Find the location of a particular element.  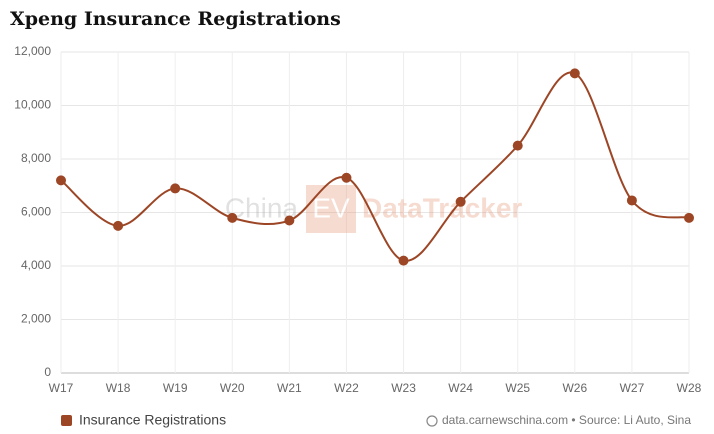

y-tick-label: 10,000 is located at coordinates (32, 105).